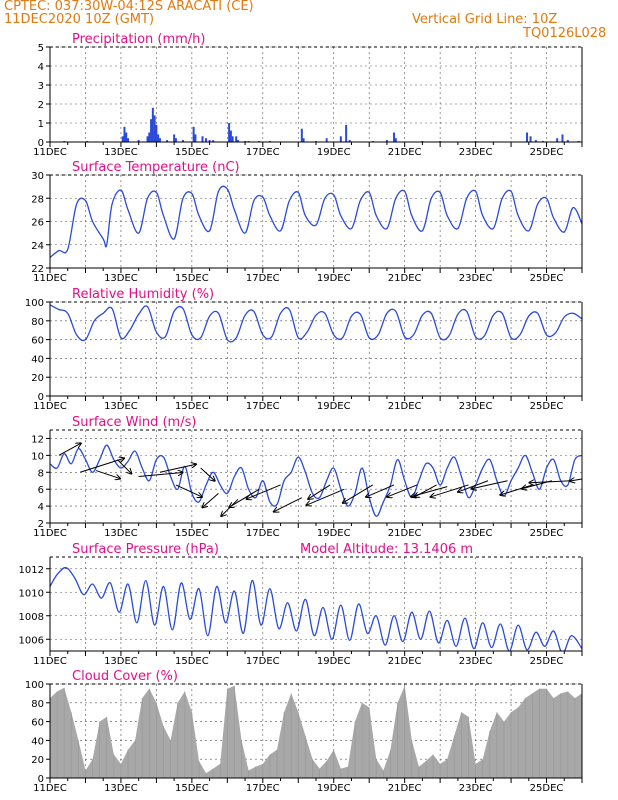 This screenshot has width=618, height=800. I want to click on wind-xtick-label: 25DEC, so click(547, 533).